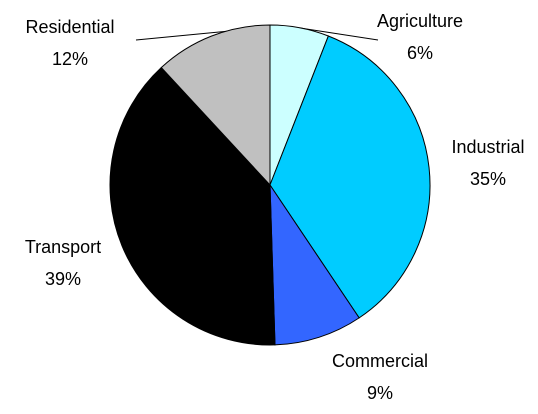  I want to click on slice-label: Residential, so click(69, 27).